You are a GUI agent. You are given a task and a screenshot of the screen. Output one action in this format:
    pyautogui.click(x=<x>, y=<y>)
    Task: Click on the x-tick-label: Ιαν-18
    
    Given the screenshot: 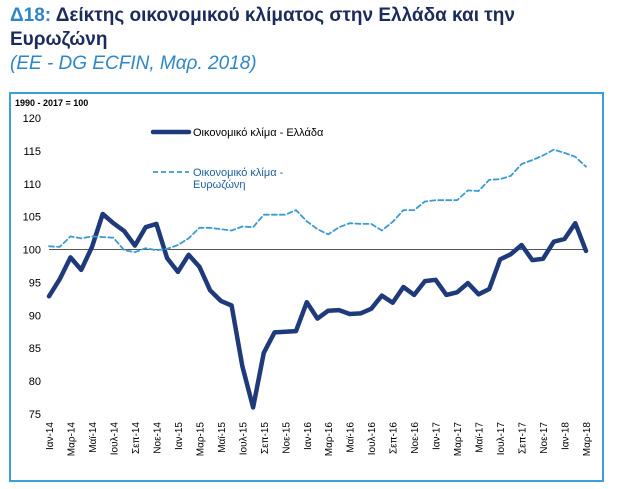 What is the action you would take?
    pyautogui.click(x=566, y=436)
    